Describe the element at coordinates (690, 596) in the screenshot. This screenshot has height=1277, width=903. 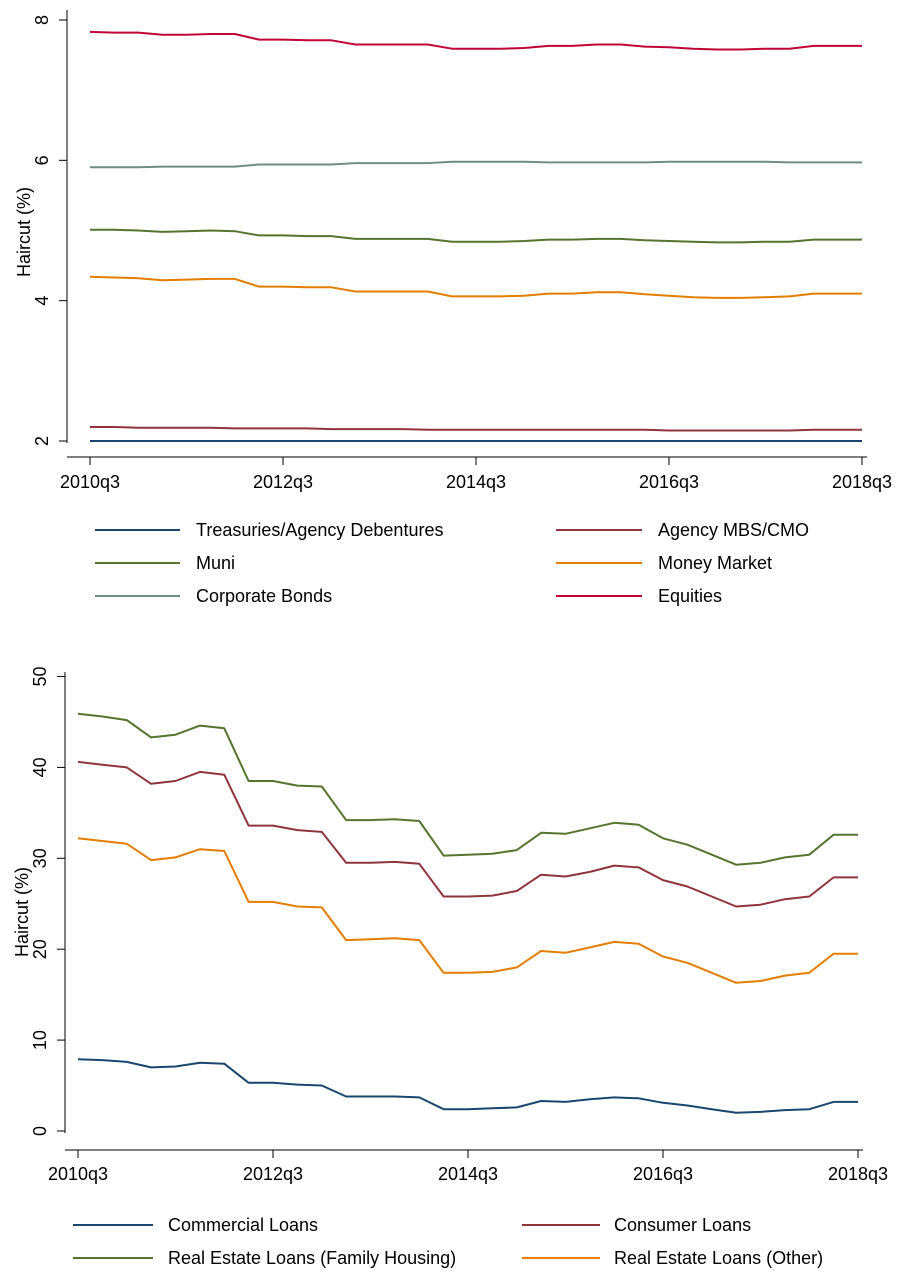
I see `legend-label: Equities` at that location.